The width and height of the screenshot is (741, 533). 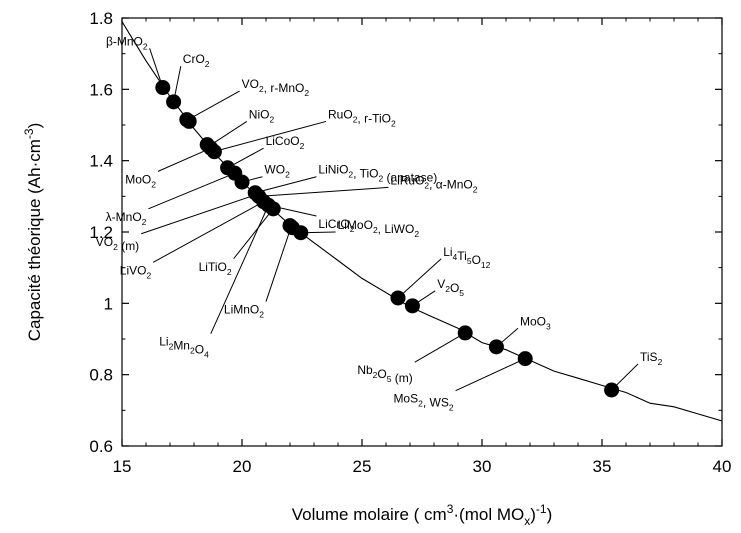 What do you see at coordinates (384, 374) in the screenshot?
I see `annotation-label: Nb2O5 (m)` at bounding box center [384, 374].